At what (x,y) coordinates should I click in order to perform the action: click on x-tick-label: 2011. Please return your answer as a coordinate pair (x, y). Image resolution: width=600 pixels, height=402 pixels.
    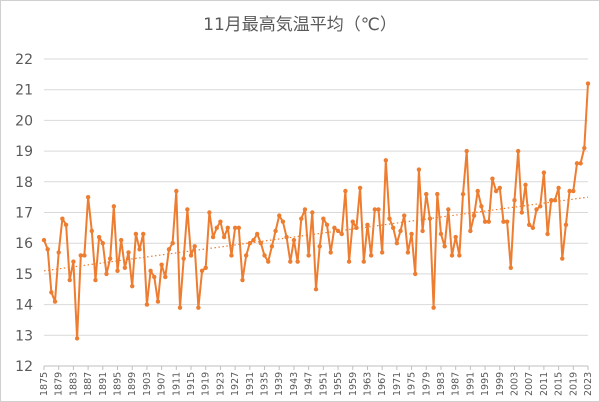
    Looking at the image, I should click on (544, 384).